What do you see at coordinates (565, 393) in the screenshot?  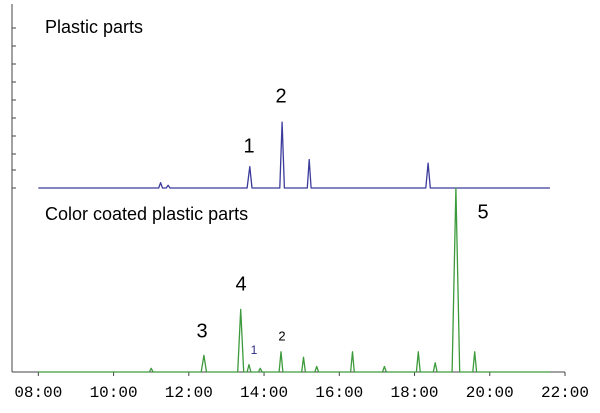 I see `x-tick-label: 22:00` at bounding box center [565, 393].